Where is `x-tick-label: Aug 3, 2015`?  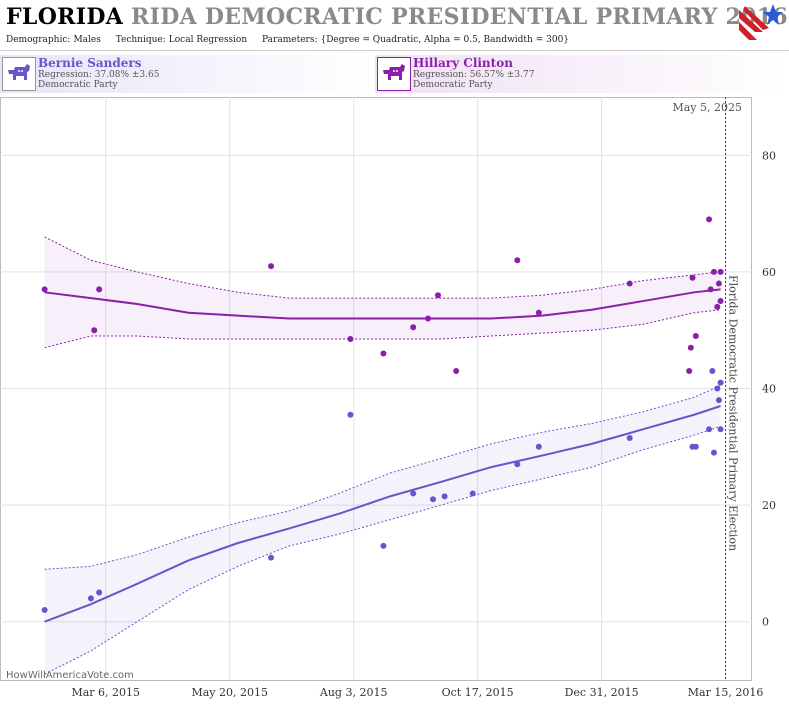 x-tick-label: Aug 3, 2015 is located at coordinates (353, 692).